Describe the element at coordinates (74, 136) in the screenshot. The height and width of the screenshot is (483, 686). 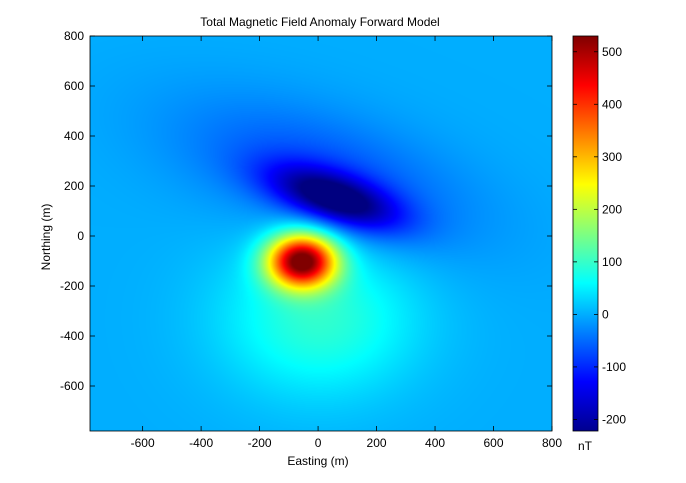
I see `y-tick-label: 400` at that location.